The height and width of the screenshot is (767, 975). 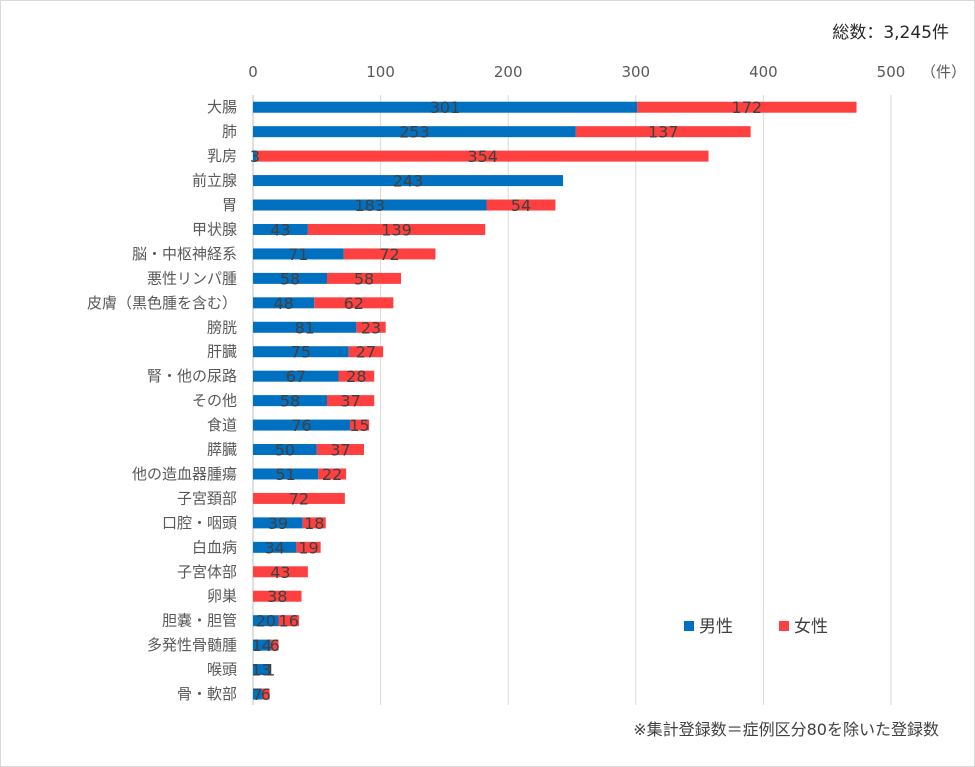 I want to click on x-tick-label: 100, so click(x=380, y=72).